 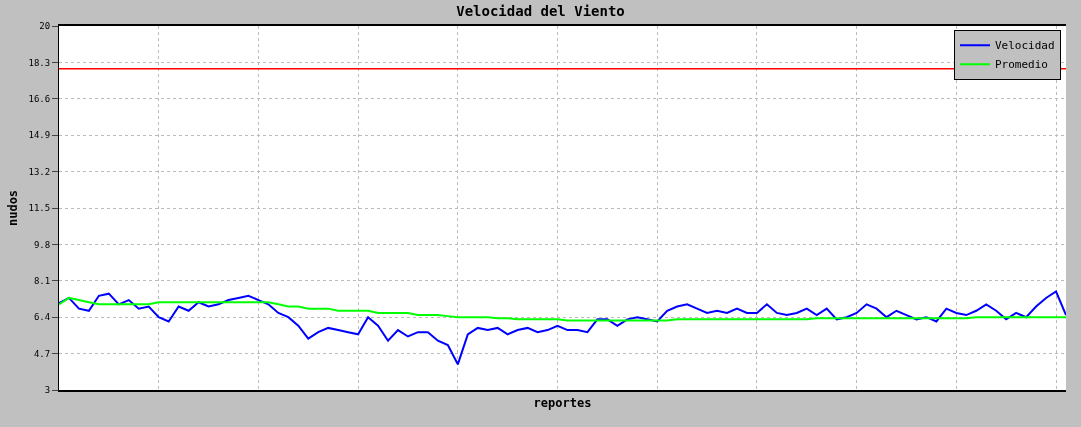 What do you see at coordinates (562, 309) in the screenshot?
I see `line-series` at bounding box center [562, 309].